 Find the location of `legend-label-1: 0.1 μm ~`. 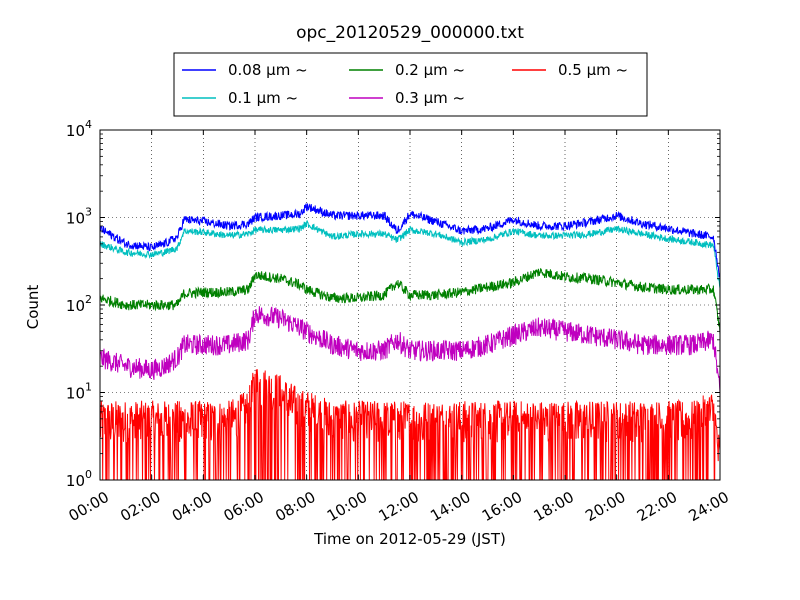

legend-label-1: 0.1 μm ~ is located at coordinates (263, 98).